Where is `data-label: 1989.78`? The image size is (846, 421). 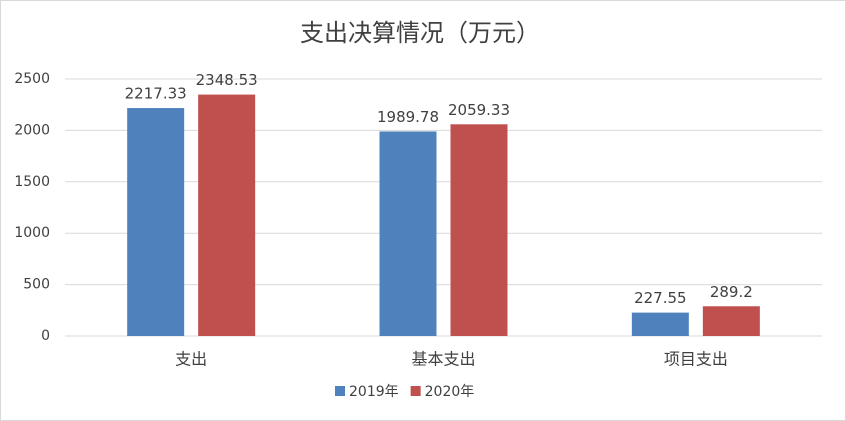 data-label: 1989.78 is located at coordinates (408, 117).